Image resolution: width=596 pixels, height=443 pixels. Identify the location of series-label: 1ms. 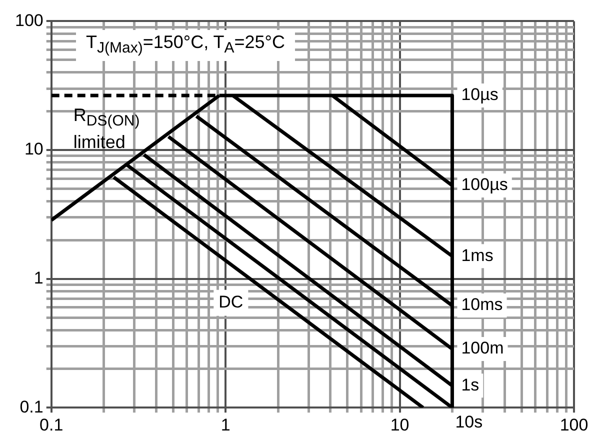
(477, 255).